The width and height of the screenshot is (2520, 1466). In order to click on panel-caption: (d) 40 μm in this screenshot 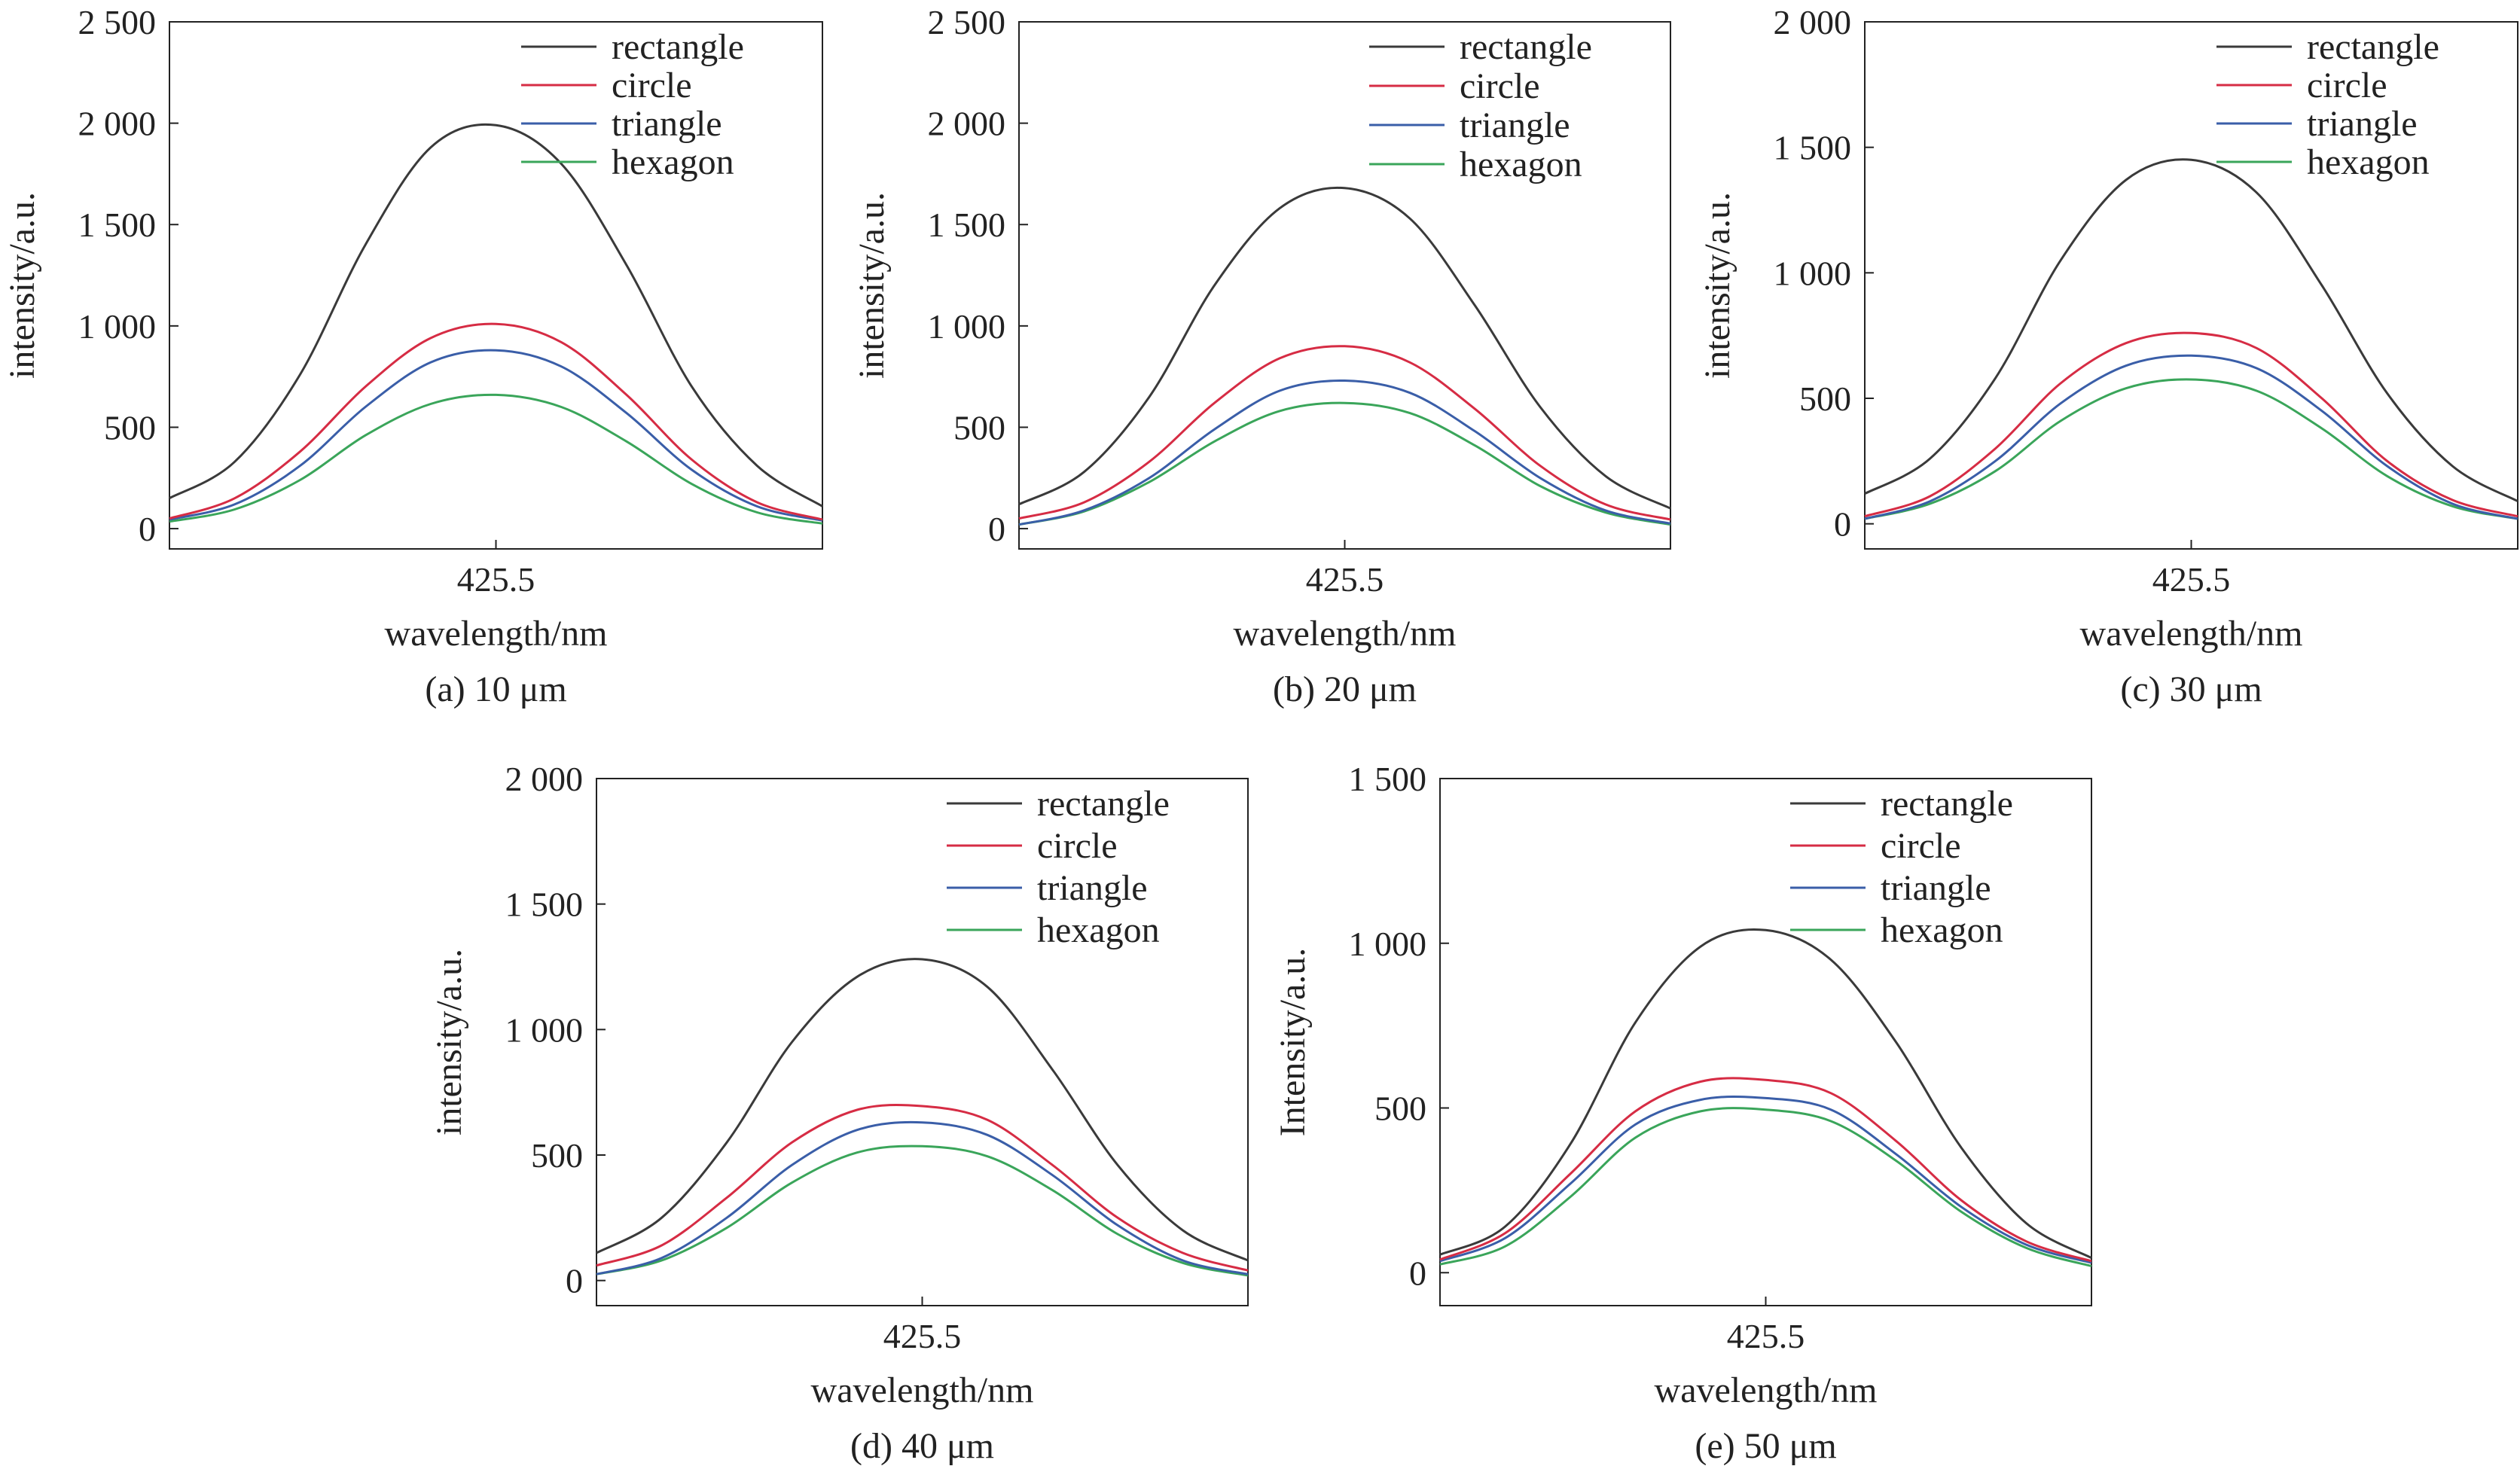, I will do `click(922, 1446)`.